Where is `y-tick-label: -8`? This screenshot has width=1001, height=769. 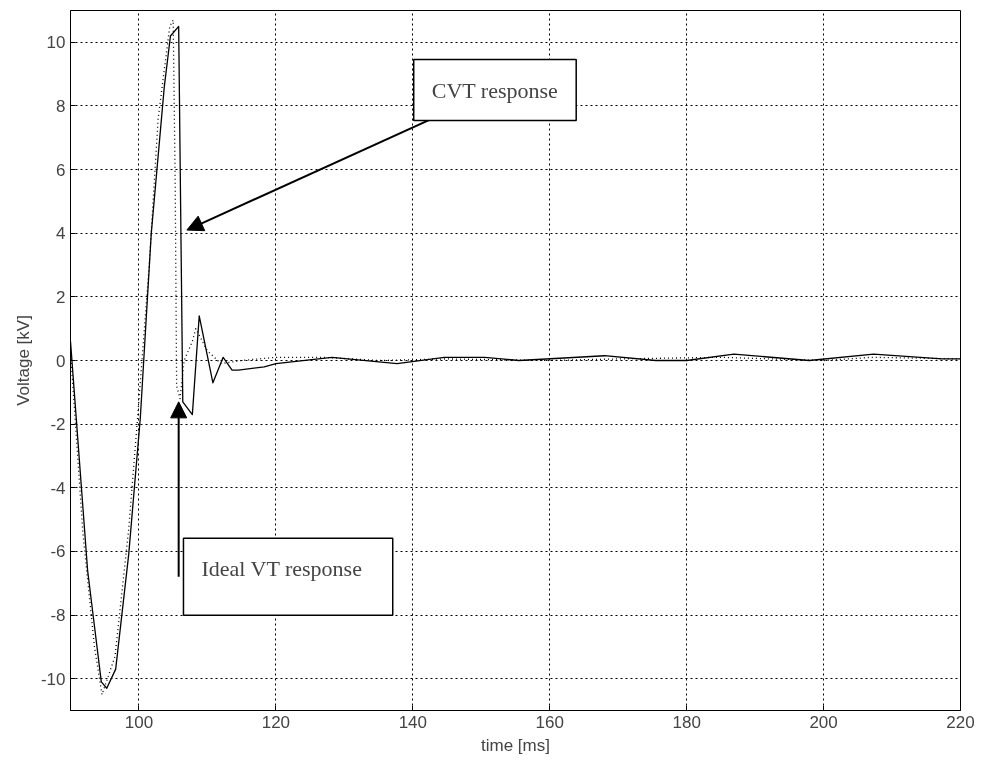 y-tick-label: -8 is located at coordinates (58, 616).